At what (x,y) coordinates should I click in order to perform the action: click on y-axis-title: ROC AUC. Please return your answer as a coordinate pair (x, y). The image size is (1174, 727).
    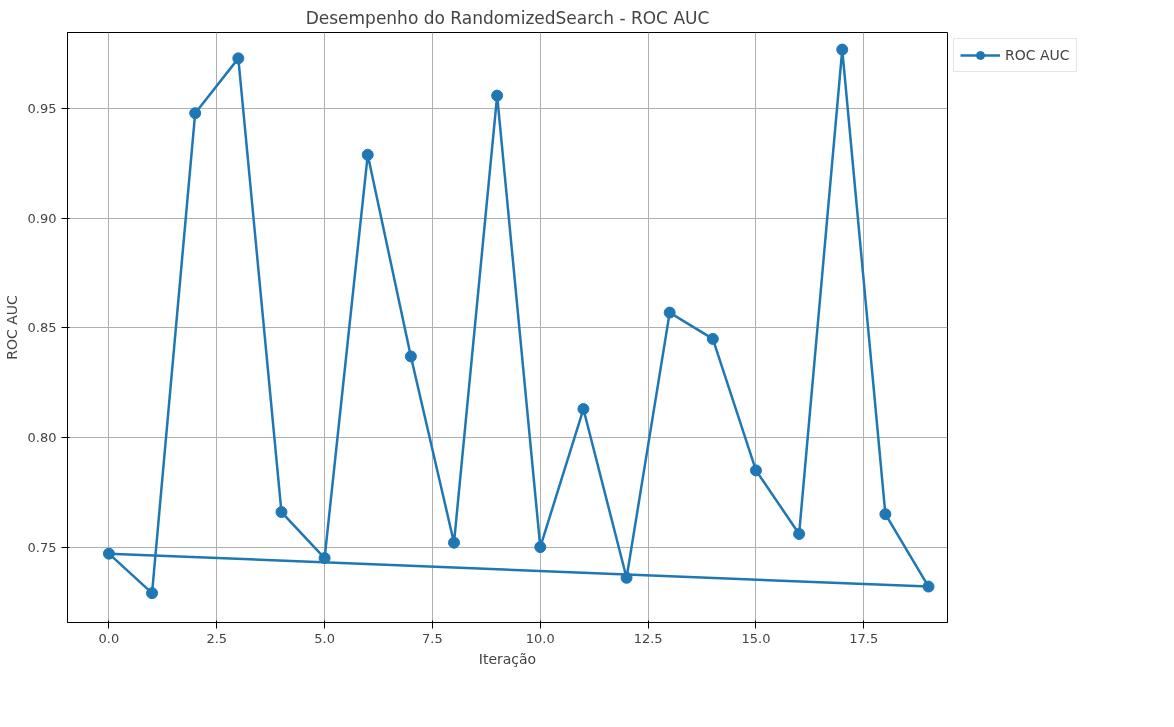
    Looking at the image, I should click on (11, 327).